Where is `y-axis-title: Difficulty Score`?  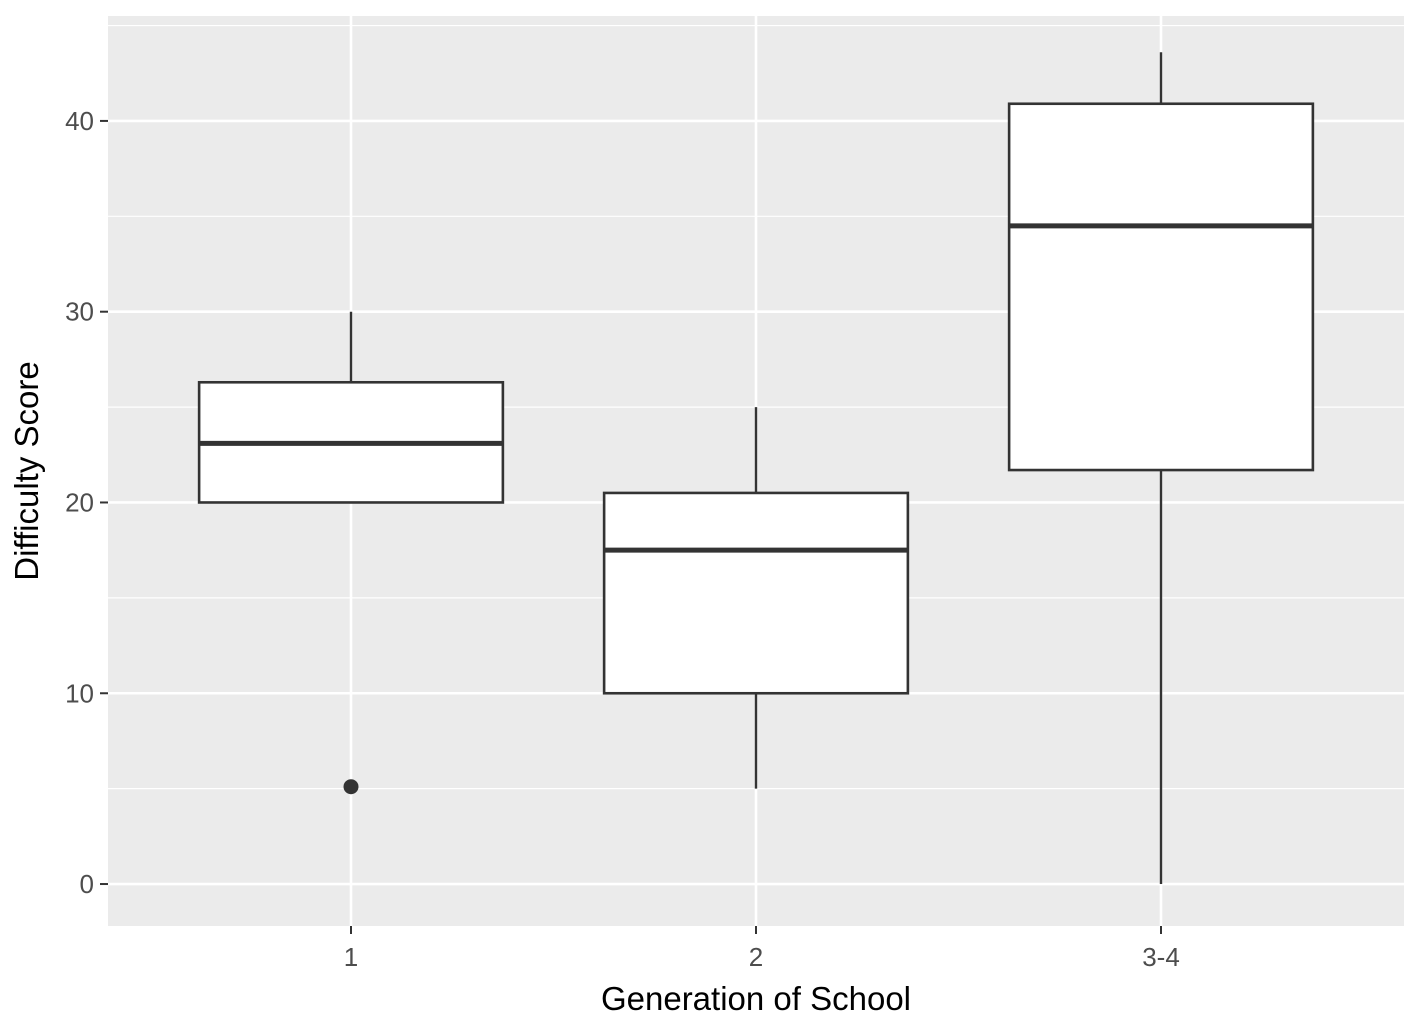 y-axis-title: Difficulty Score is located at coordinates (26, 470).